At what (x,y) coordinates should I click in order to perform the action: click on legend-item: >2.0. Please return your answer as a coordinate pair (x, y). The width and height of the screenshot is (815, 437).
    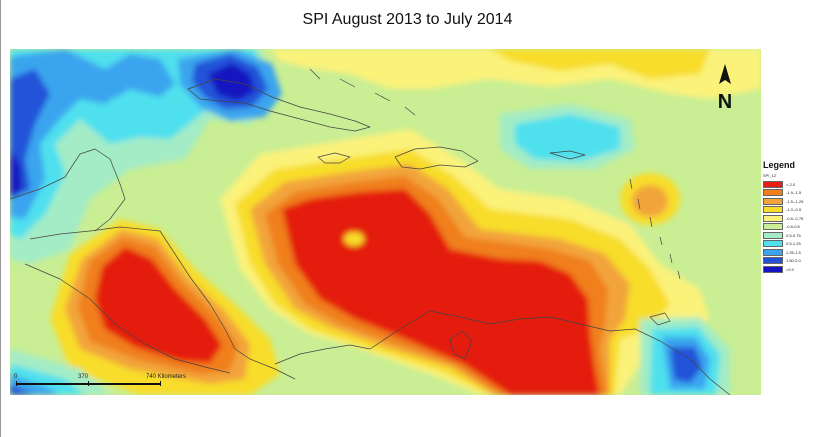
    Looking at the image, I should click on (789, 269).